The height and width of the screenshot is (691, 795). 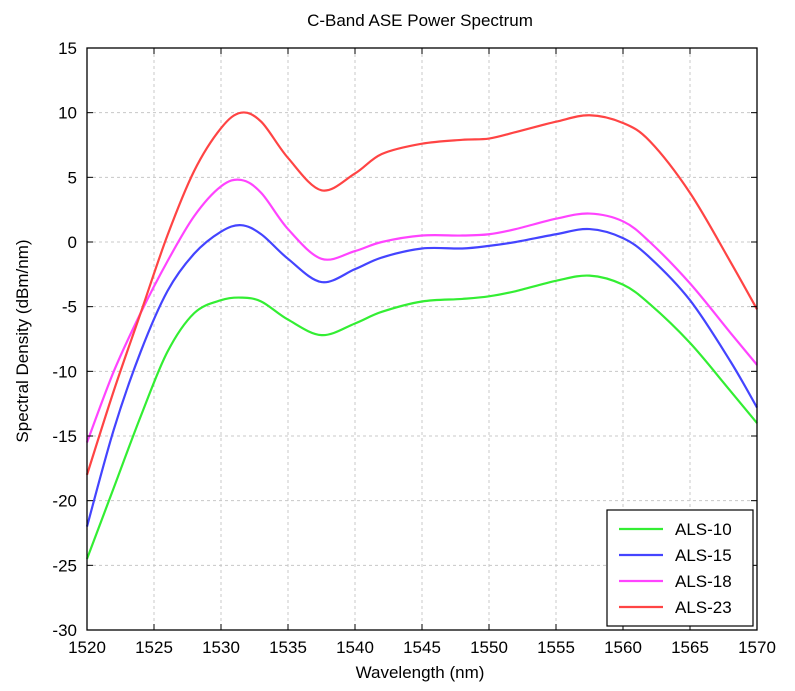 What do you see at coordinates (422, 647) in the screenshot?
I see `x-tick-label: 1545` at bounding box center [422, 647].